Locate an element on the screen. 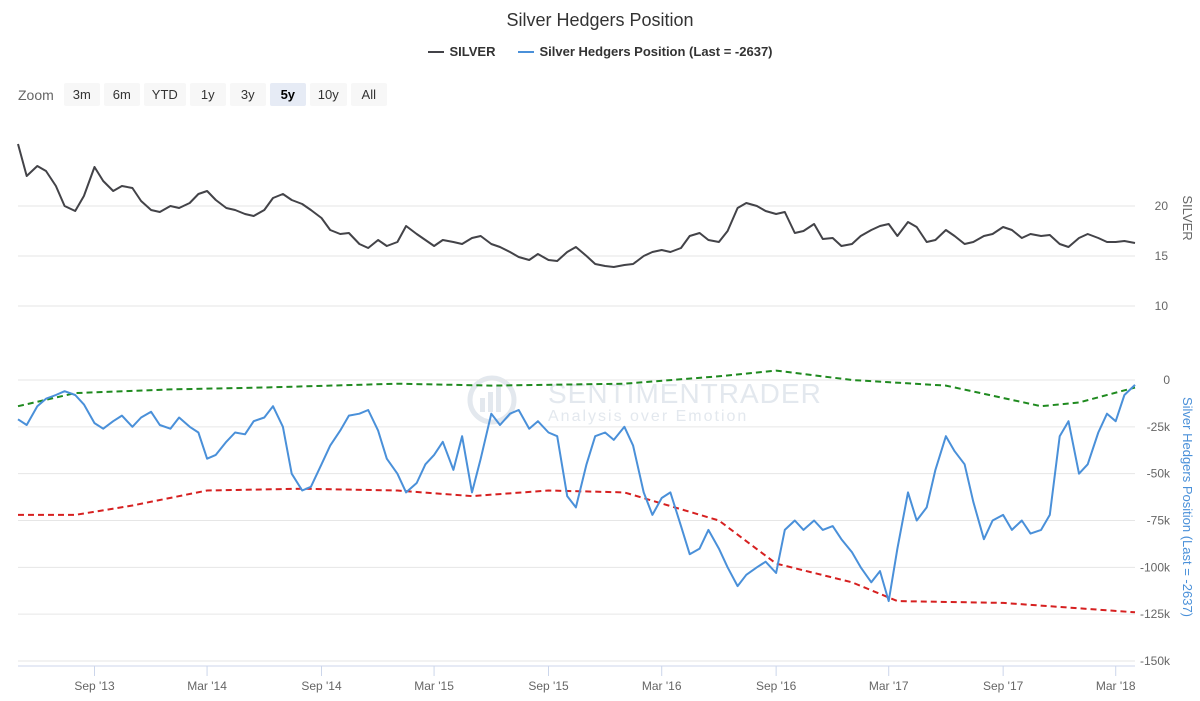 The height and width of the screenshot is (701, 1200). upper-band-line is located at coordinates (576, 388).